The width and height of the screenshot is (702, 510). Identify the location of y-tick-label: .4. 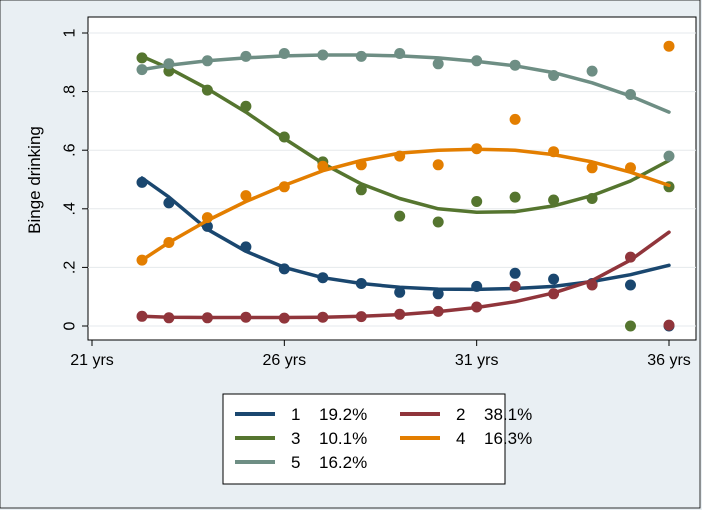
(70, 208).